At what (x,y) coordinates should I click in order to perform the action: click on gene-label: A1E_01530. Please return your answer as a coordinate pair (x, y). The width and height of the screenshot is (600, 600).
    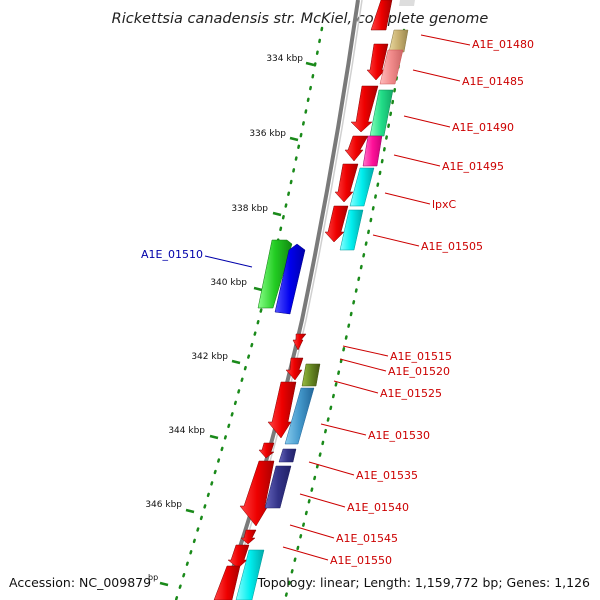
    Looking at the image, I should click on (399, 435).